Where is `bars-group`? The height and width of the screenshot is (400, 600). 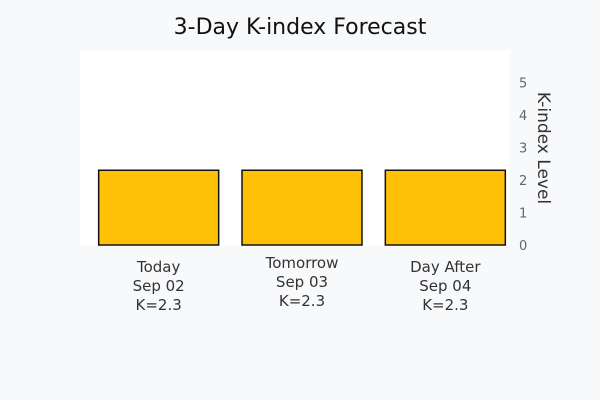 bars-group is located at coordinates (302, 207).